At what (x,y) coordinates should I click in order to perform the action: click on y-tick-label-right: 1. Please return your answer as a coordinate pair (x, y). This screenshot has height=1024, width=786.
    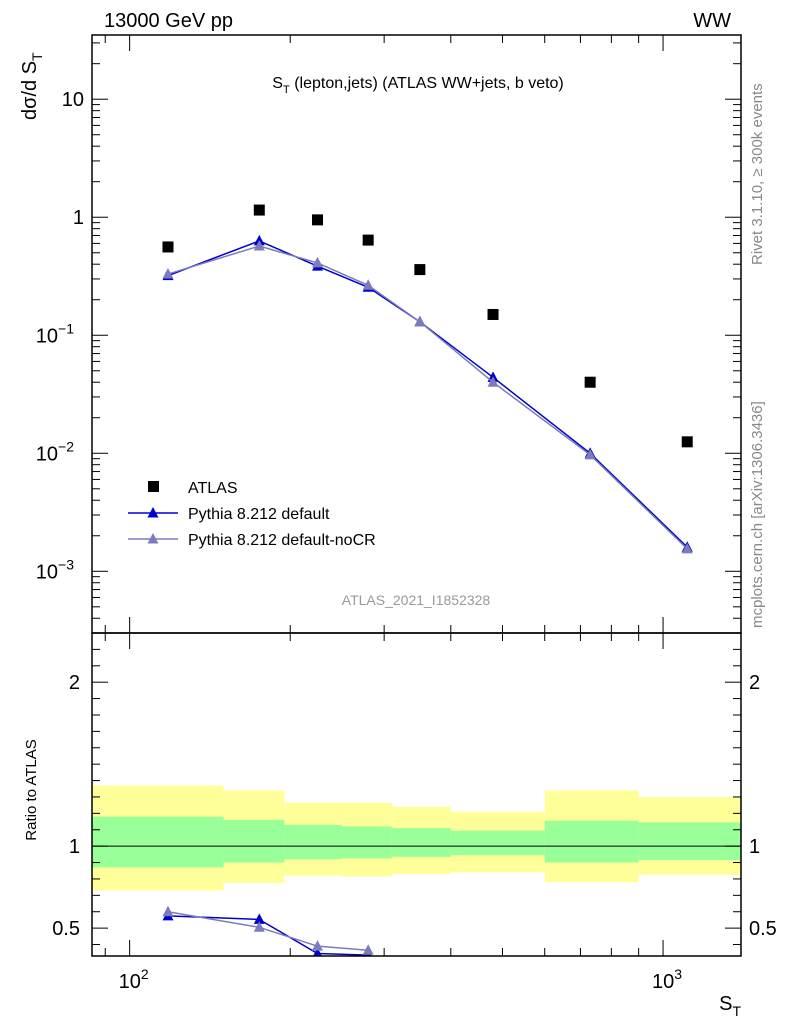
    Looking at the image, I should click on (754, 847).